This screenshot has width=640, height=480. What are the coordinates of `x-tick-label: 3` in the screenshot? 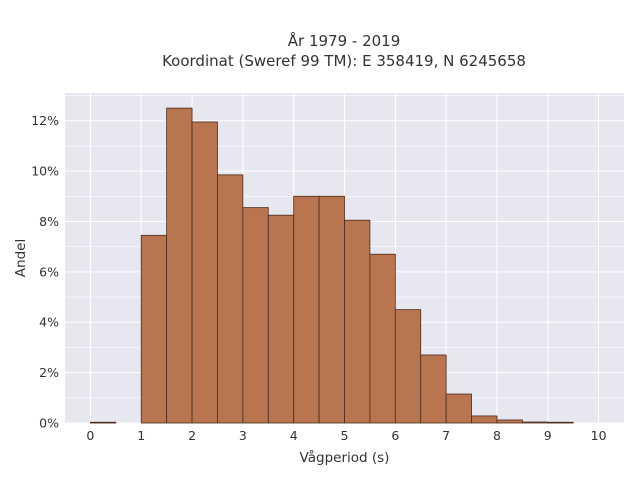 It's located at (243, 435).